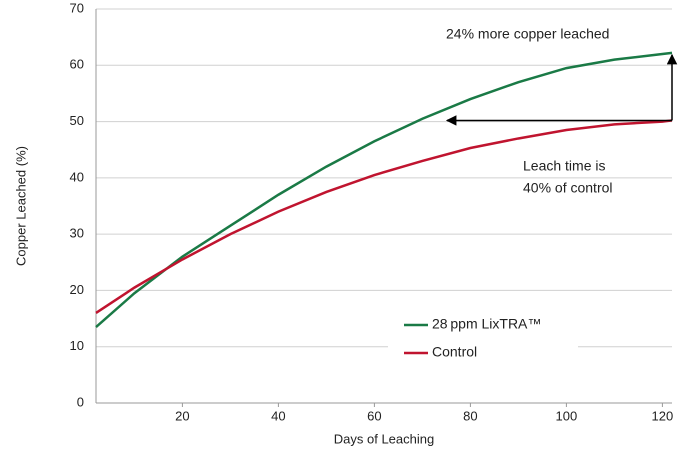 Image resolution: width=688 pixels, height=462 pixels. I want to click on legend, so click(483, 342).